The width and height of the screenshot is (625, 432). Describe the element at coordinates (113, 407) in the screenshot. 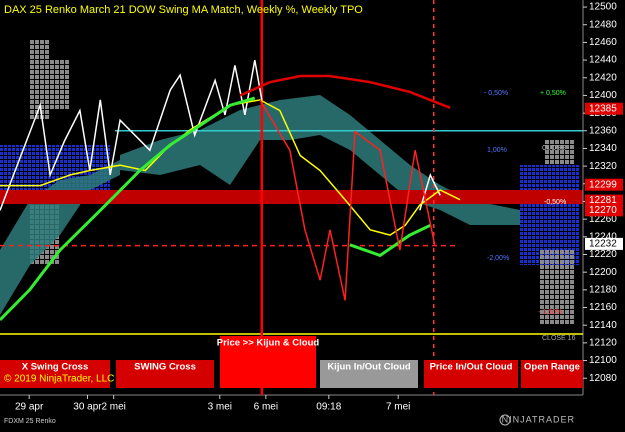

I see `x-tick-label: 2 mei` at that location.